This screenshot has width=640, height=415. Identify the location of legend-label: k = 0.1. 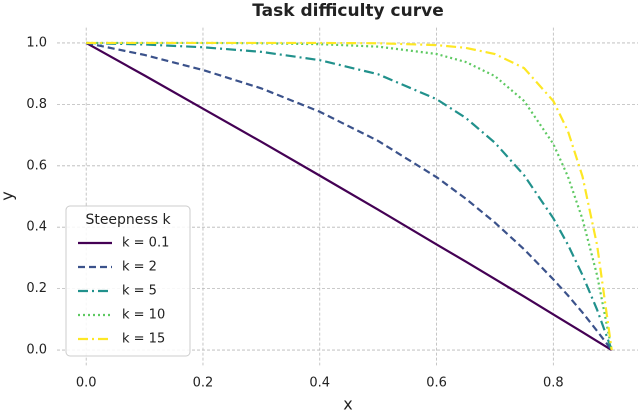
(145, 243).